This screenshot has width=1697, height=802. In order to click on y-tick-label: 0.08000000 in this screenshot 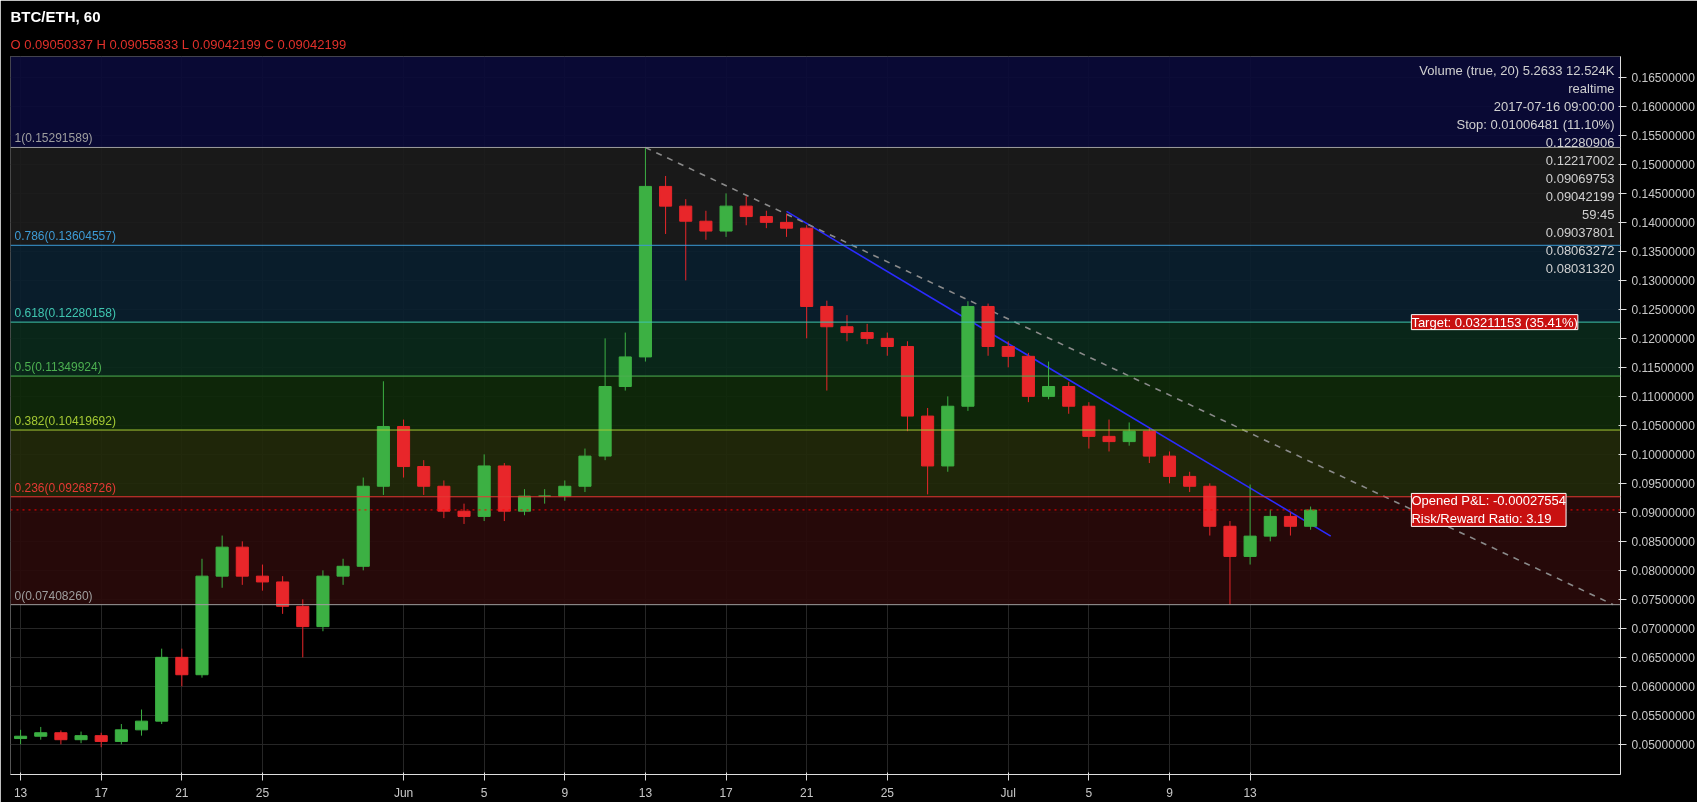, I will do `click(1663, 570)`.